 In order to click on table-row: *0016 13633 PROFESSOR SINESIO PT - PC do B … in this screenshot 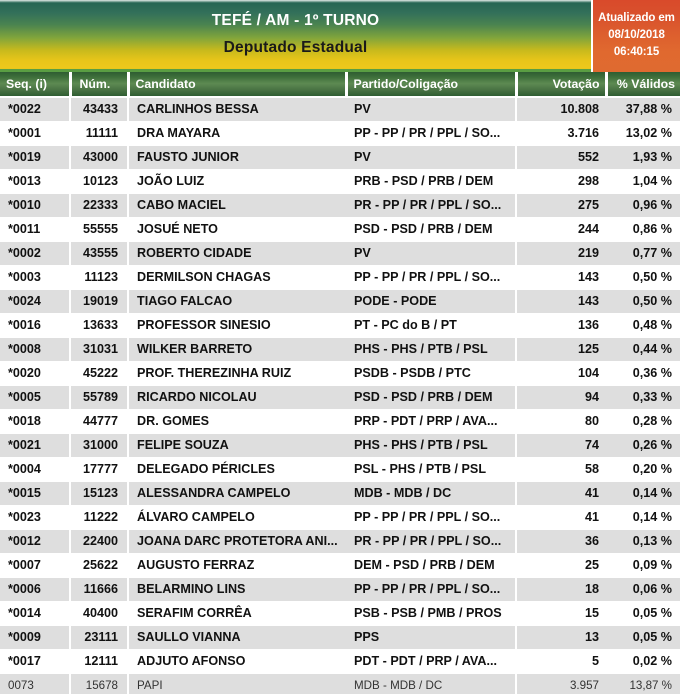, I will do `click(340, 325)`.